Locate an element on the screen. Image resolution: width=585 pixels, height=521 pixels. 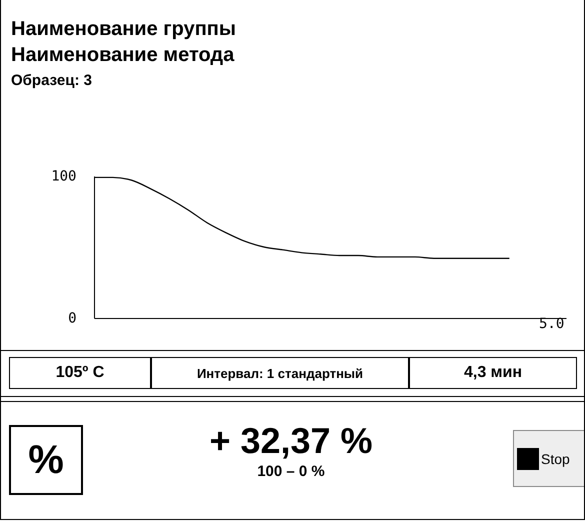
text: Образец: 3 is located at coordinates (51, 80).